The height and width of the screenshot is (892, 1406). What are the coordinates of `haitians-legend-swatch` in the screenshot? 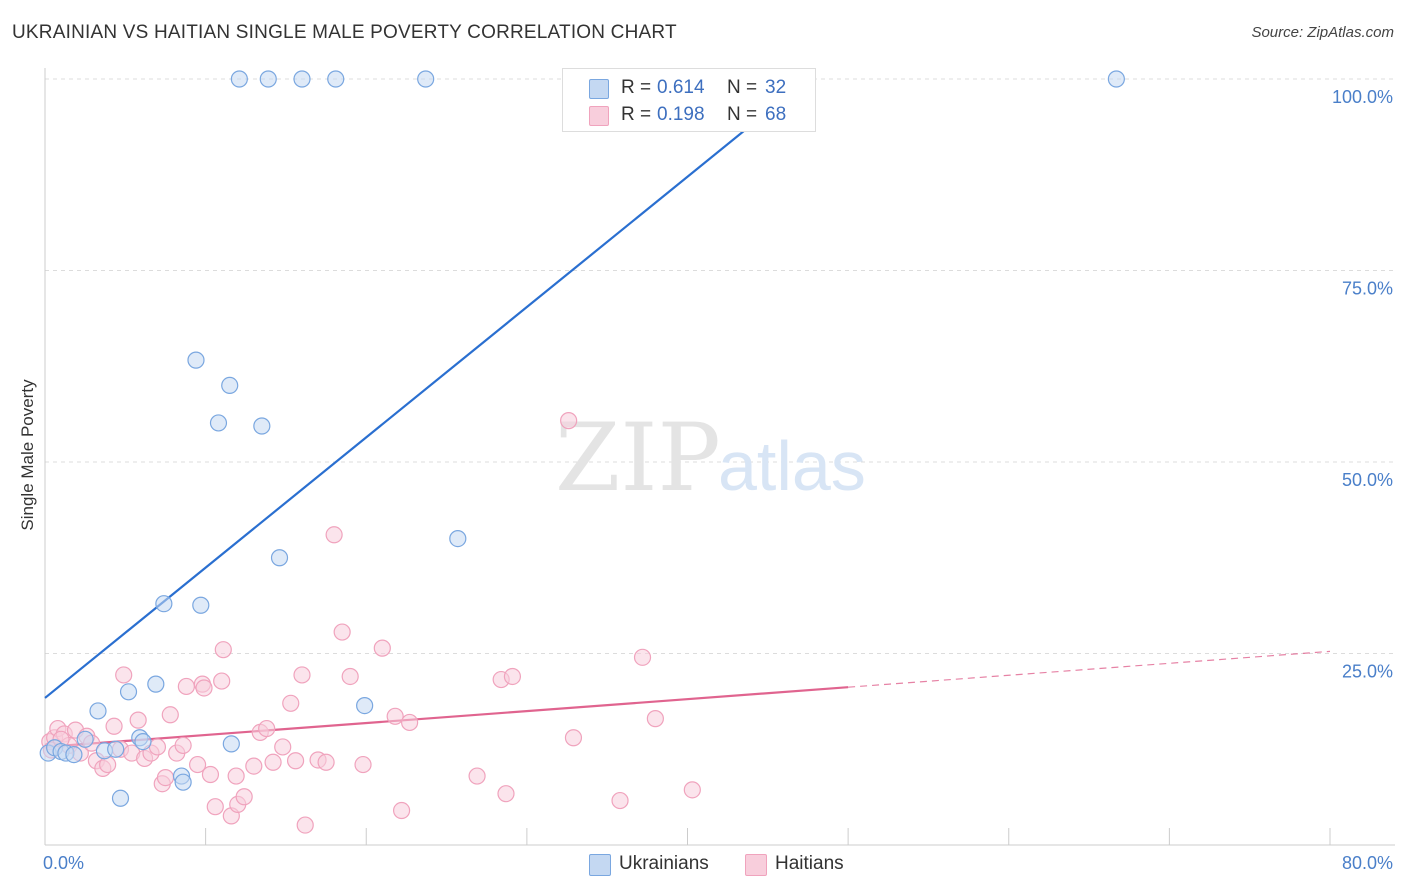 It's located at (756, 865).